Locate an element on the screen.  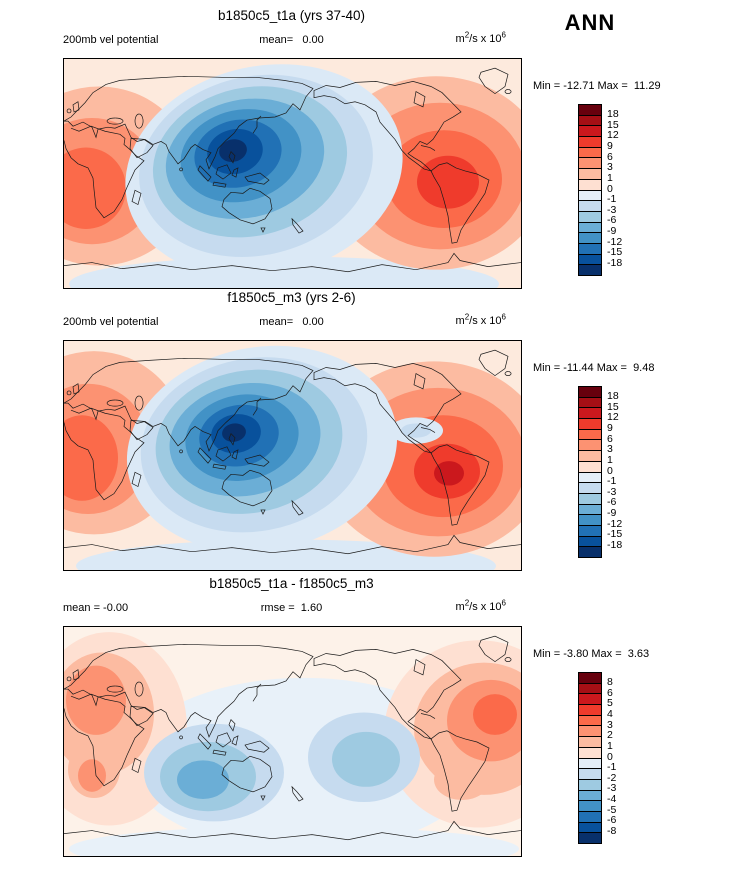
colorbar-tick-label: 12 is located at coordinates (613, 135).